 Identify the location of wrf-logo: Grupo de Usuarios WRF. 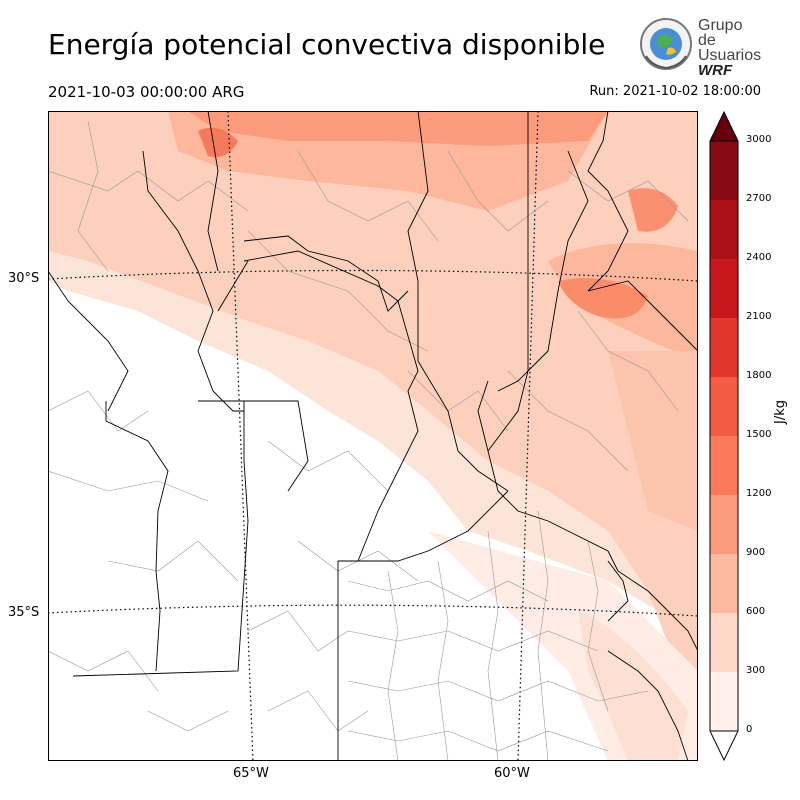
(700, 47).